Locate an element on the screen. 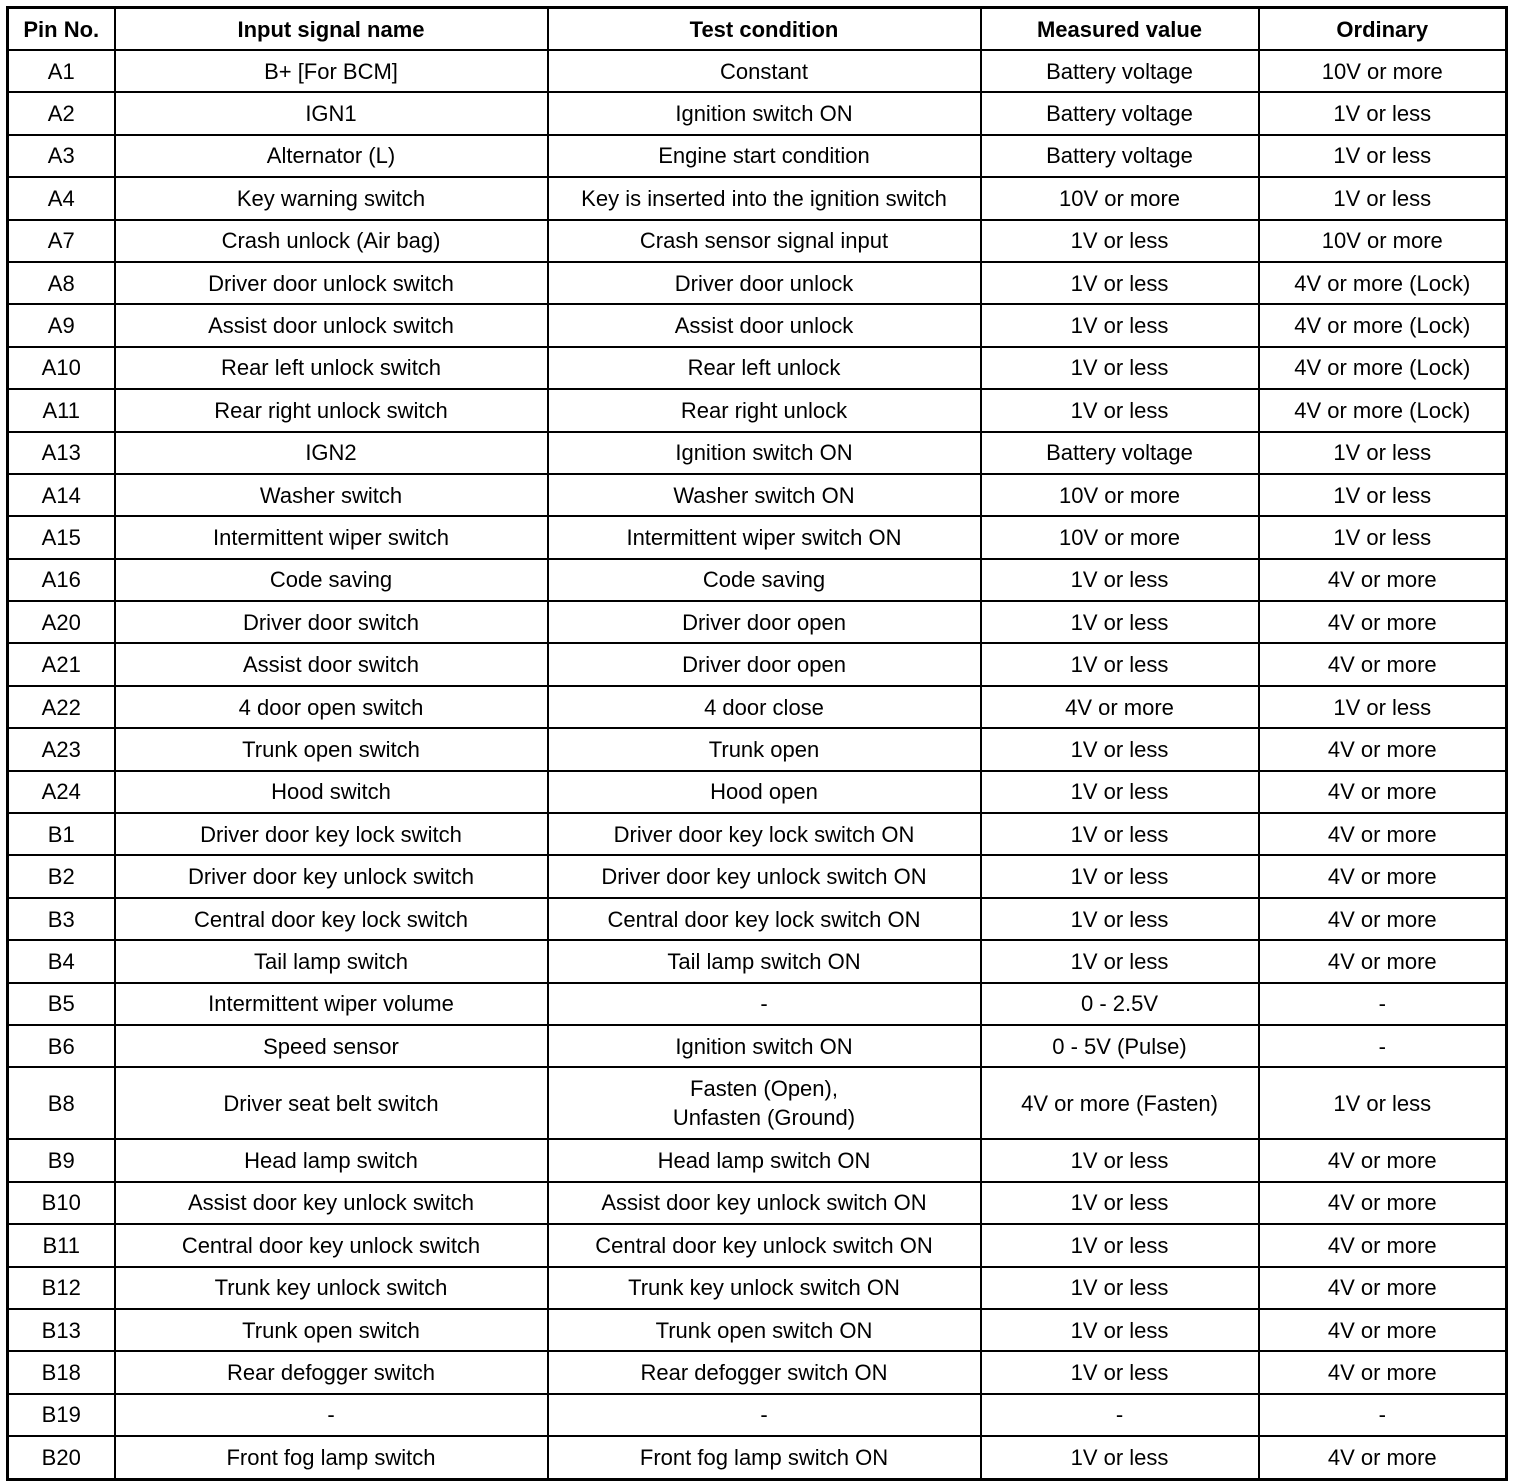  table-cell: Crash unlock (Air bag) is located at coordinates (331, 240).